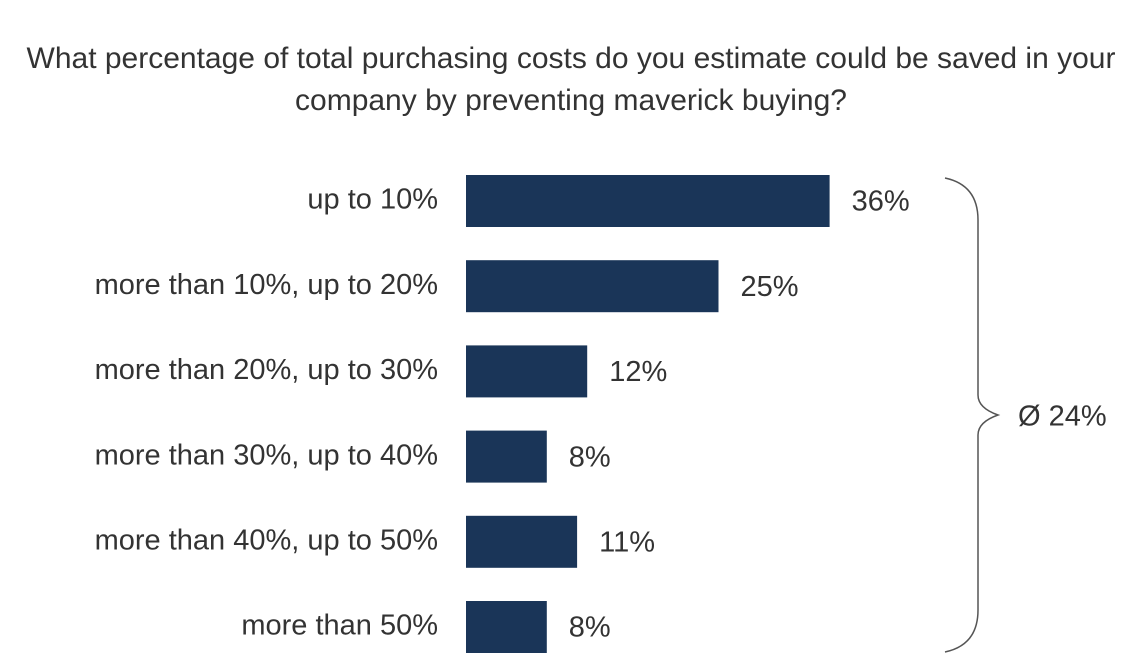  Describe the element at coordinates (266, 370) in the screenshot. I see `category-label: more than 20%, up to 30%` at that location.